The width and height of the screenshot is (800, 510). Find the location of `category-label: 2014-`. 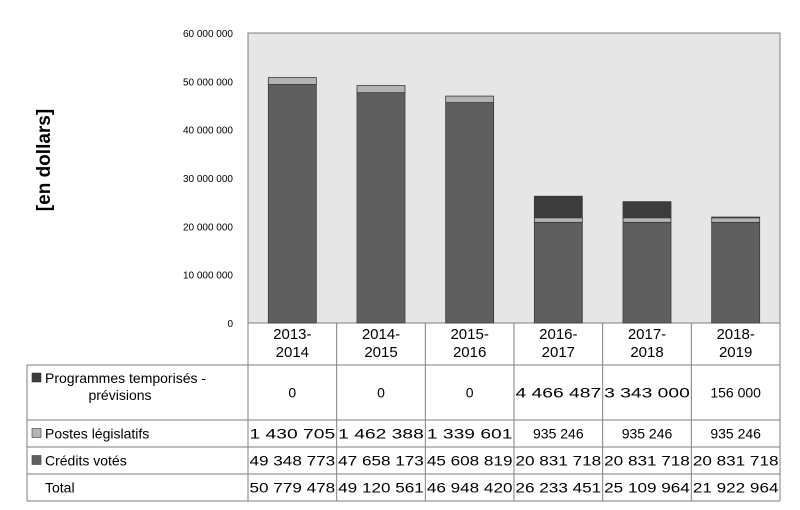

category-label: 2014- is located at coordinates (381, 334).